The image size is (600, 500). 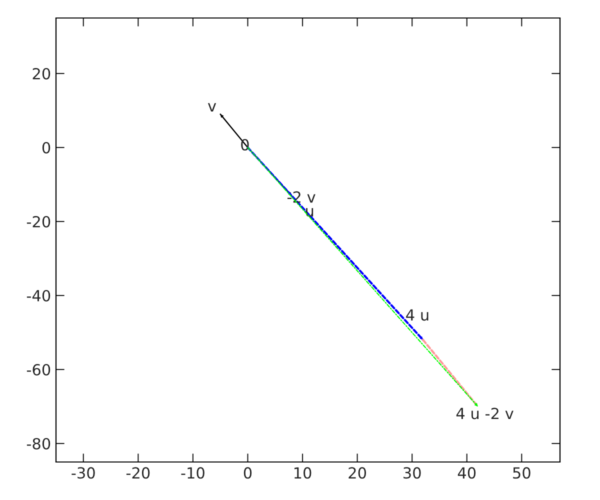 What do you see at coordinates (485, 414) in the screenshot?
I see `annotation: 4 u -2 v` at bounding box center [485, 414].